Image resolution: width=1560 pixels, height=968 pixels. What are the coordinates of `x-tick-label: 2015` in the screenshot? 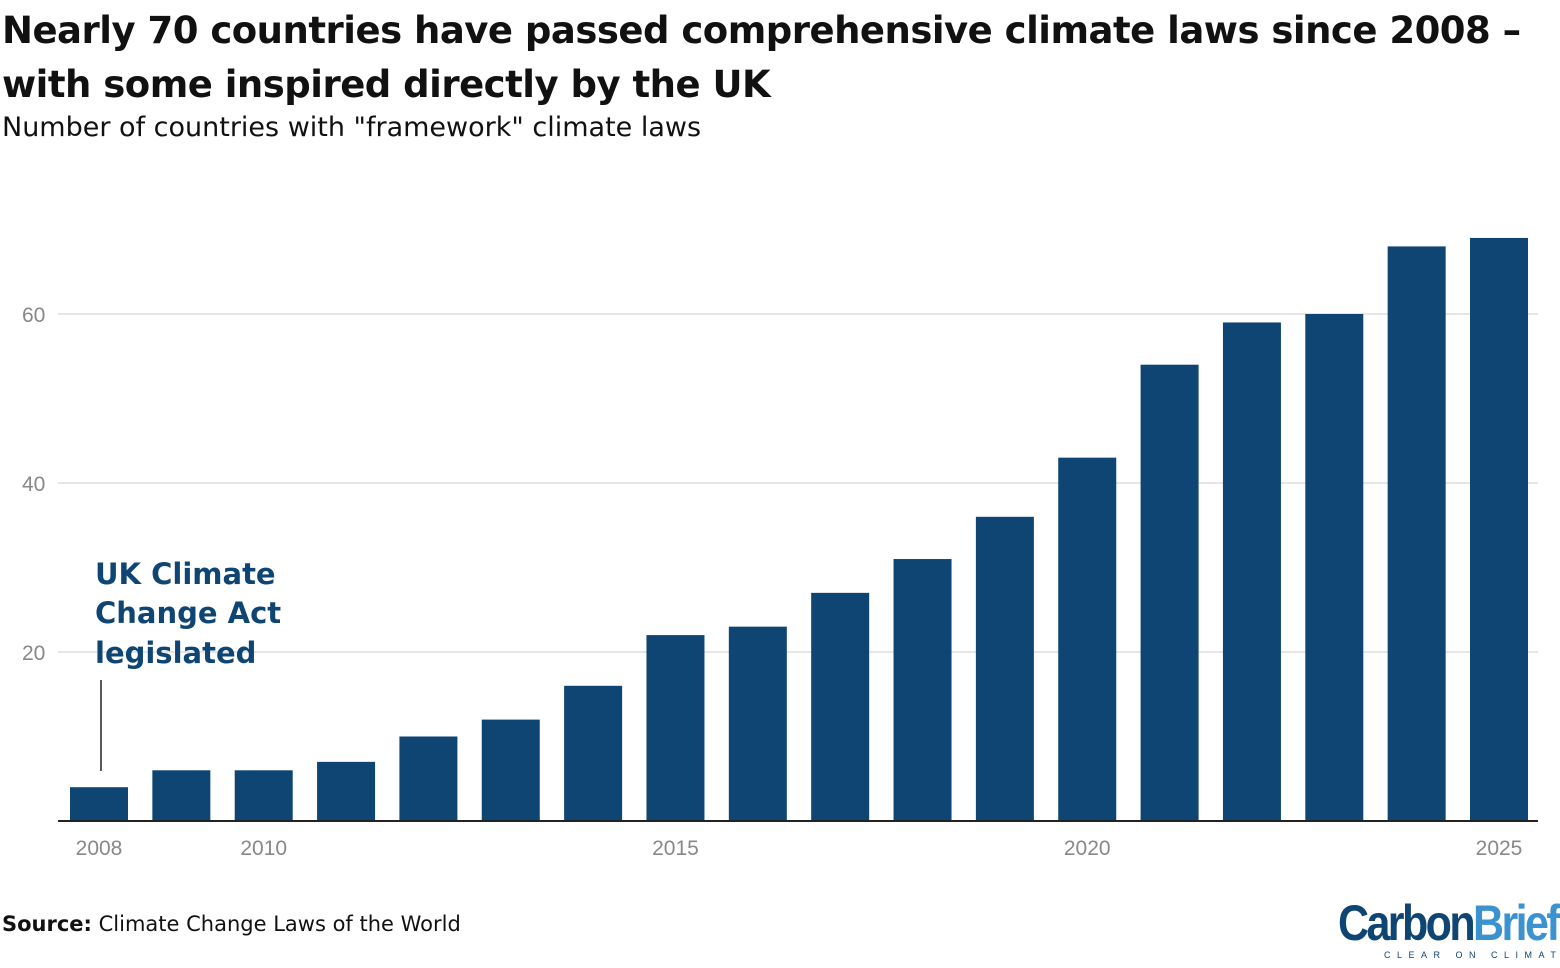 It's located at (675, 848).